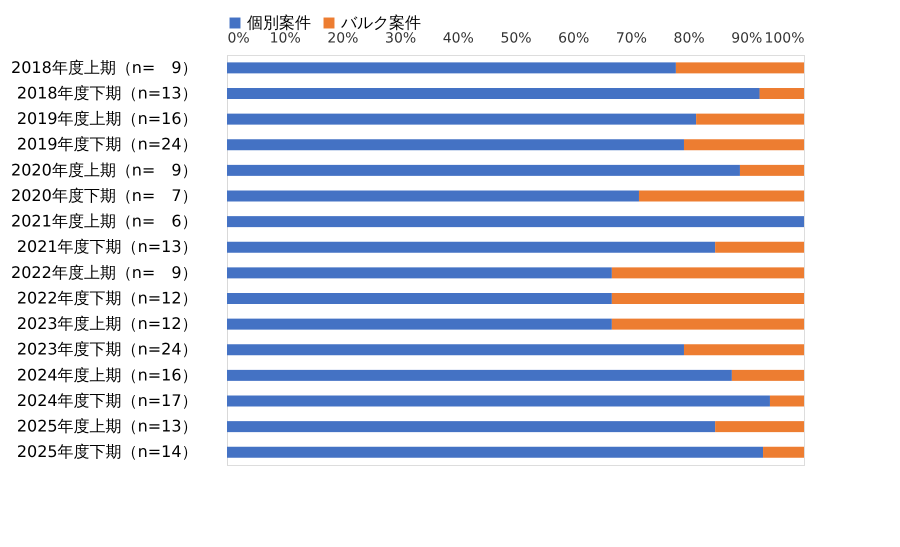  Describe the element at coordinates (239, 38) in the screenshot. I see `x-tick-label: 0%` at that location.